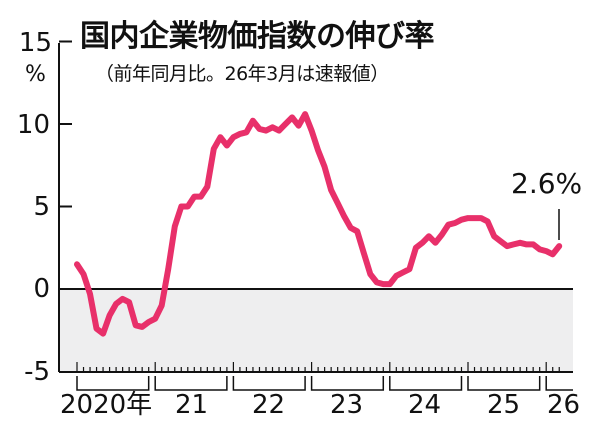  I want to click on chart-subtitle: （前年同月比。26年3月は速報値）, so click(242, 74).